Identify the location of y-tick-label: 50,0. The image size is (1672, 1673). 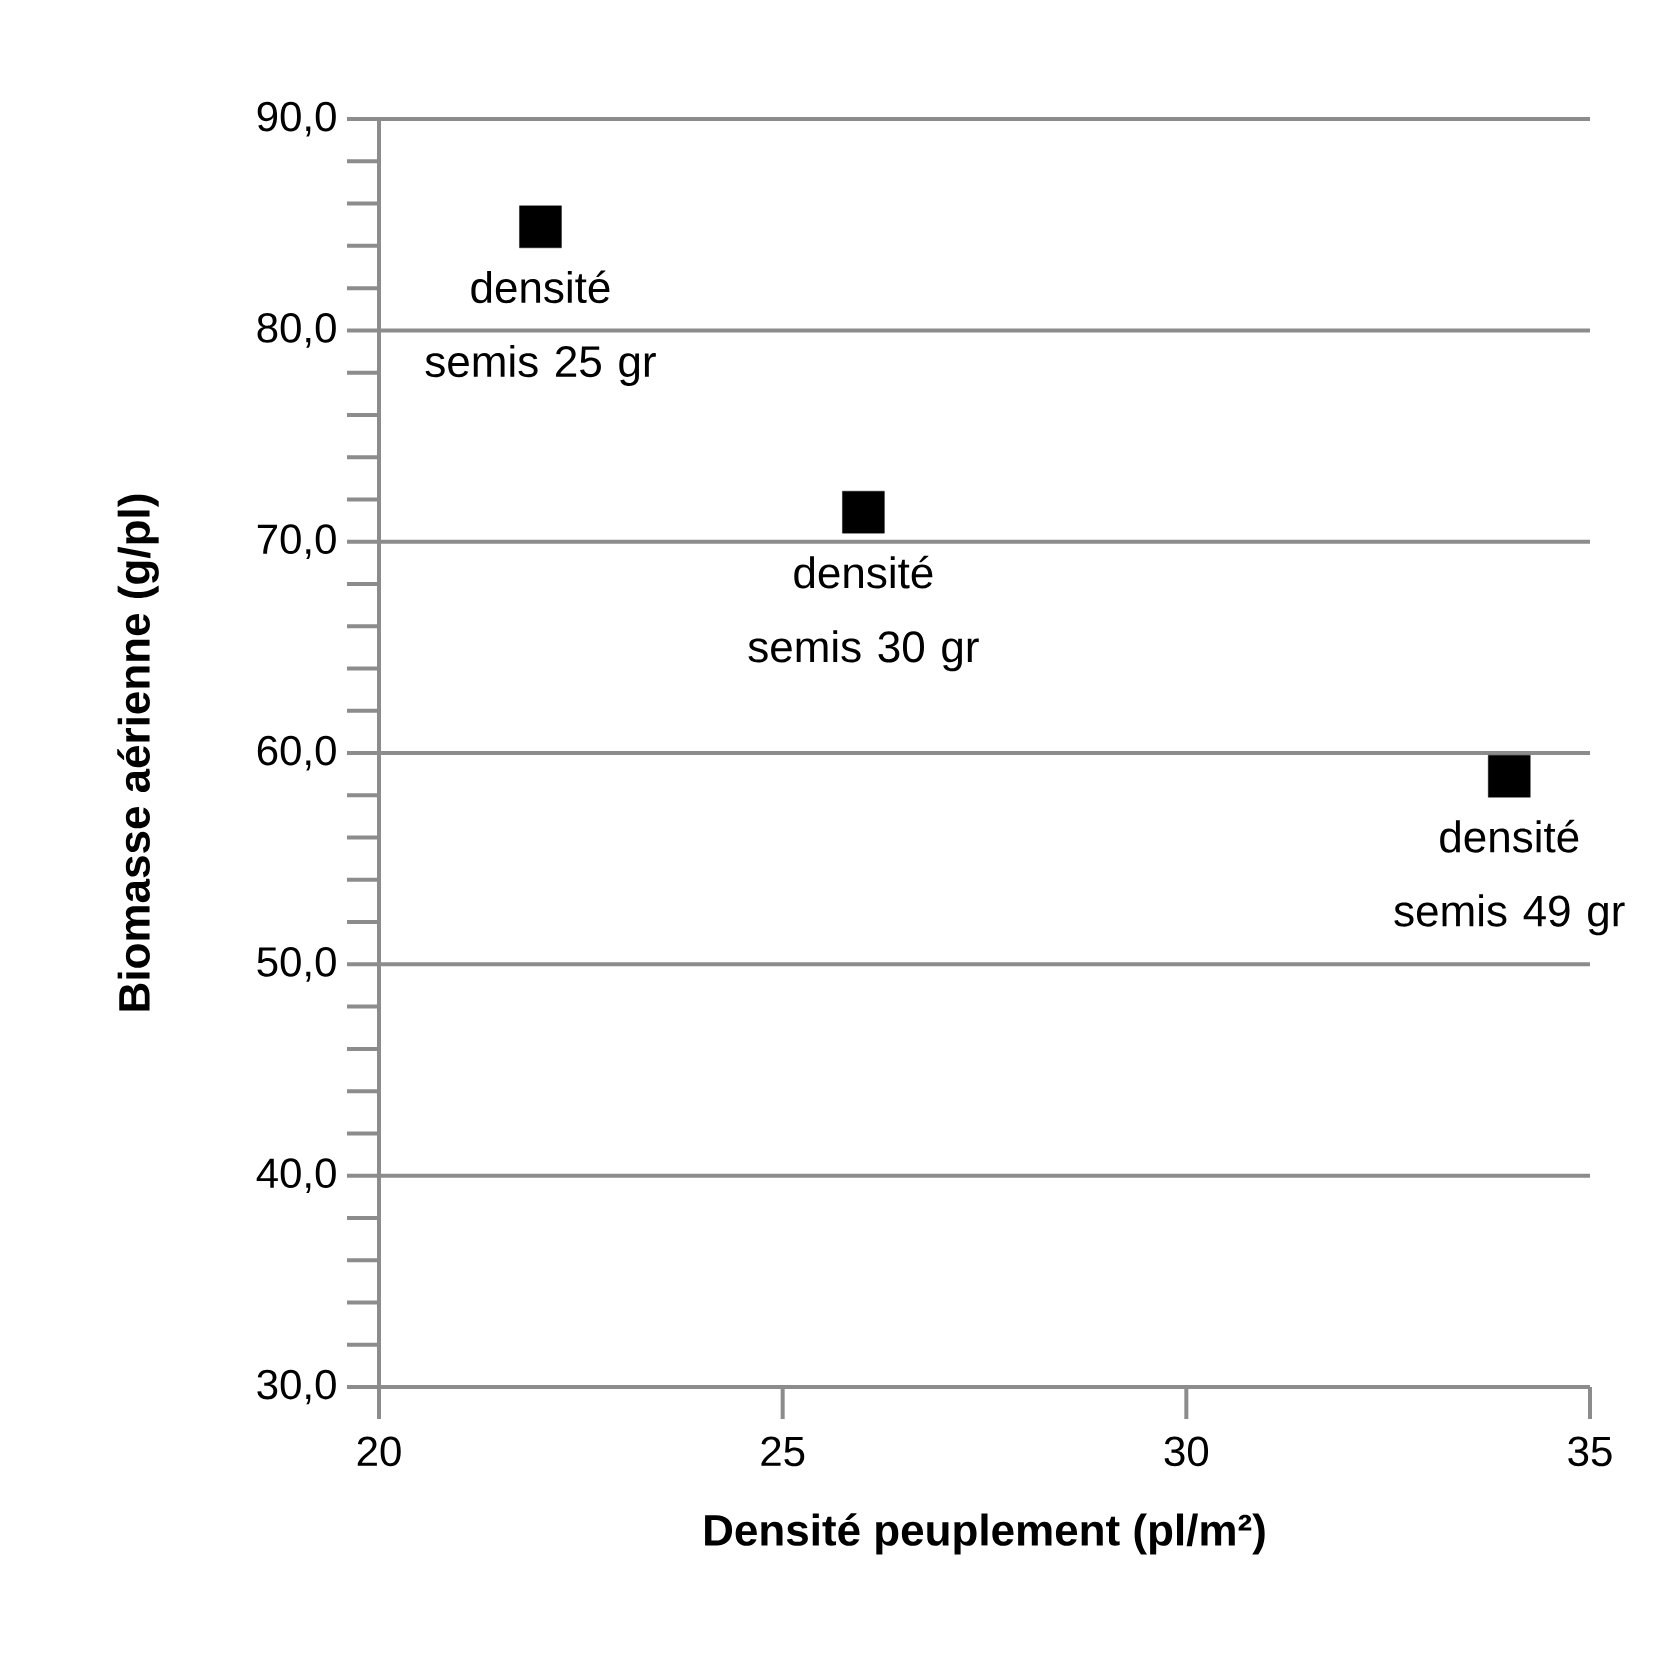
(296, 964).